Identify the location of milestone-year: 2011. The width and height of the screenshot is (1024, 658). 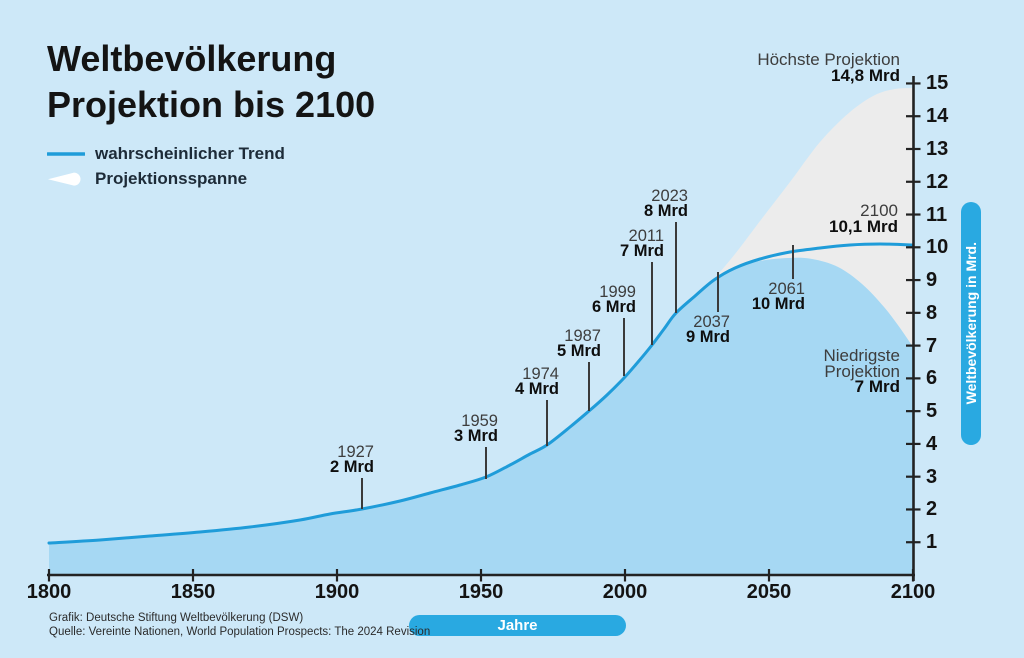
(646, 236).